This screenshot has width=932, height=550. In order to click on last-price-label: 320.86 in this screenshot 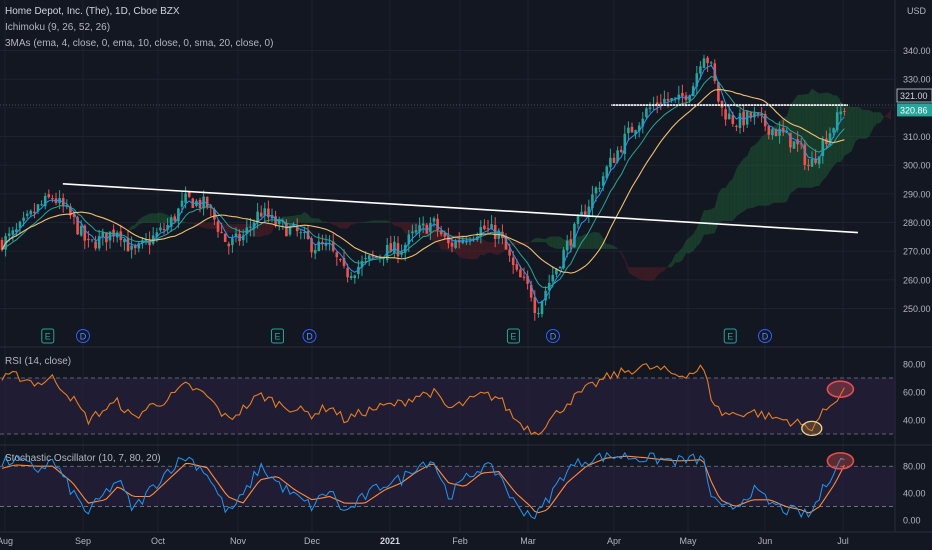, I will do `click(914, 110)`.